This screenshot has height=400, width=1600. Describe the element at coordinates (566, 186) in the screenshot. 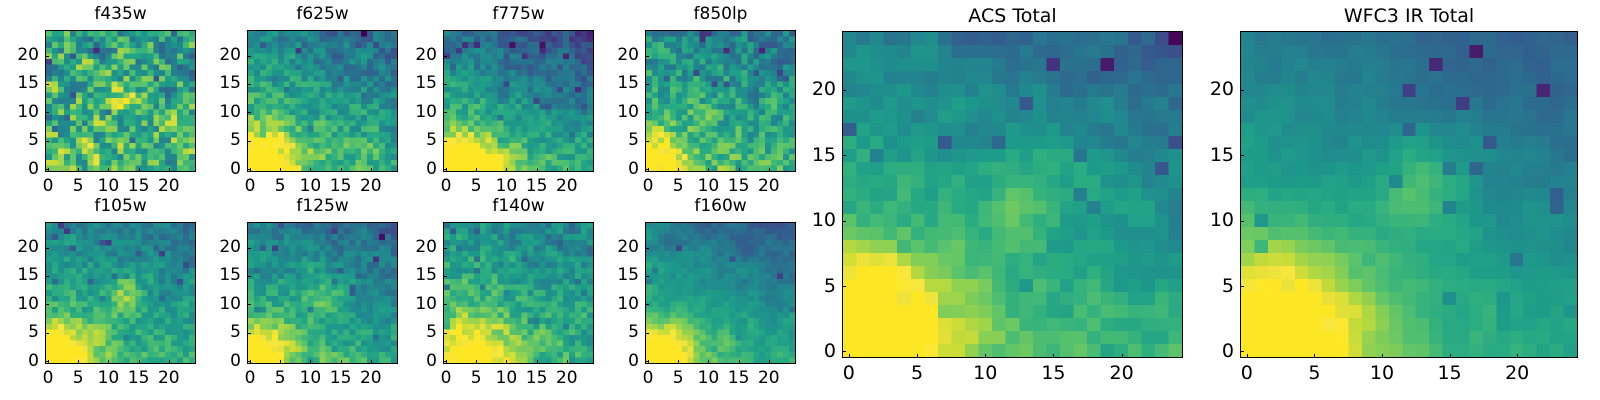

I see `x-tick-label-f775w: 20` at that location.